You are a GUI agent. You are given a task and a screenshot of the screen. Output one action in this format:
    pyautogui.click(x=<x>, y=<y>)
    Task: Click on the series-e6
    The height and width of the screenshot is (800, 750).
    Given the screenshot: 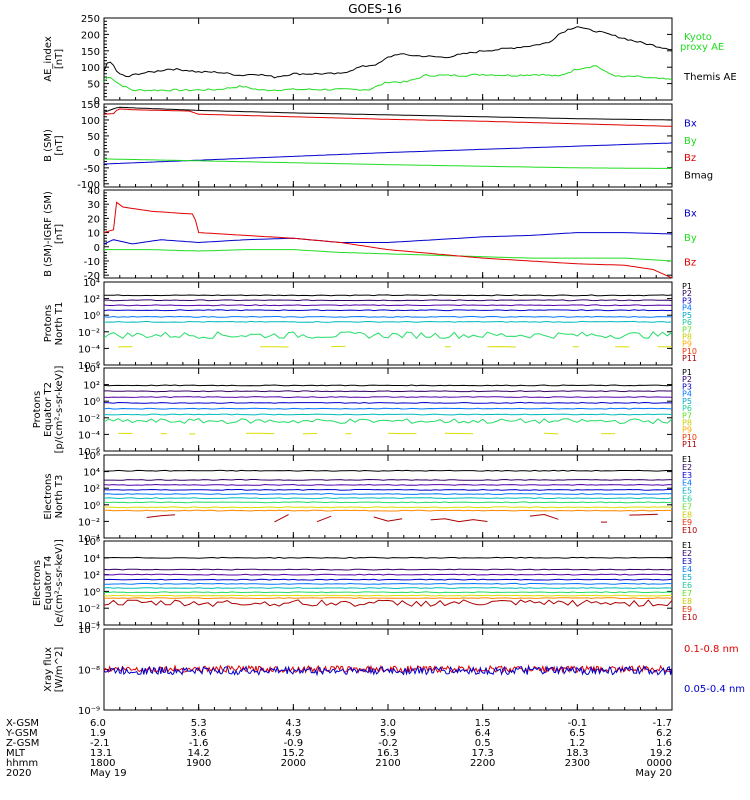 What is the action you would take?
    pyautogui.click(x=388, y=588)
    